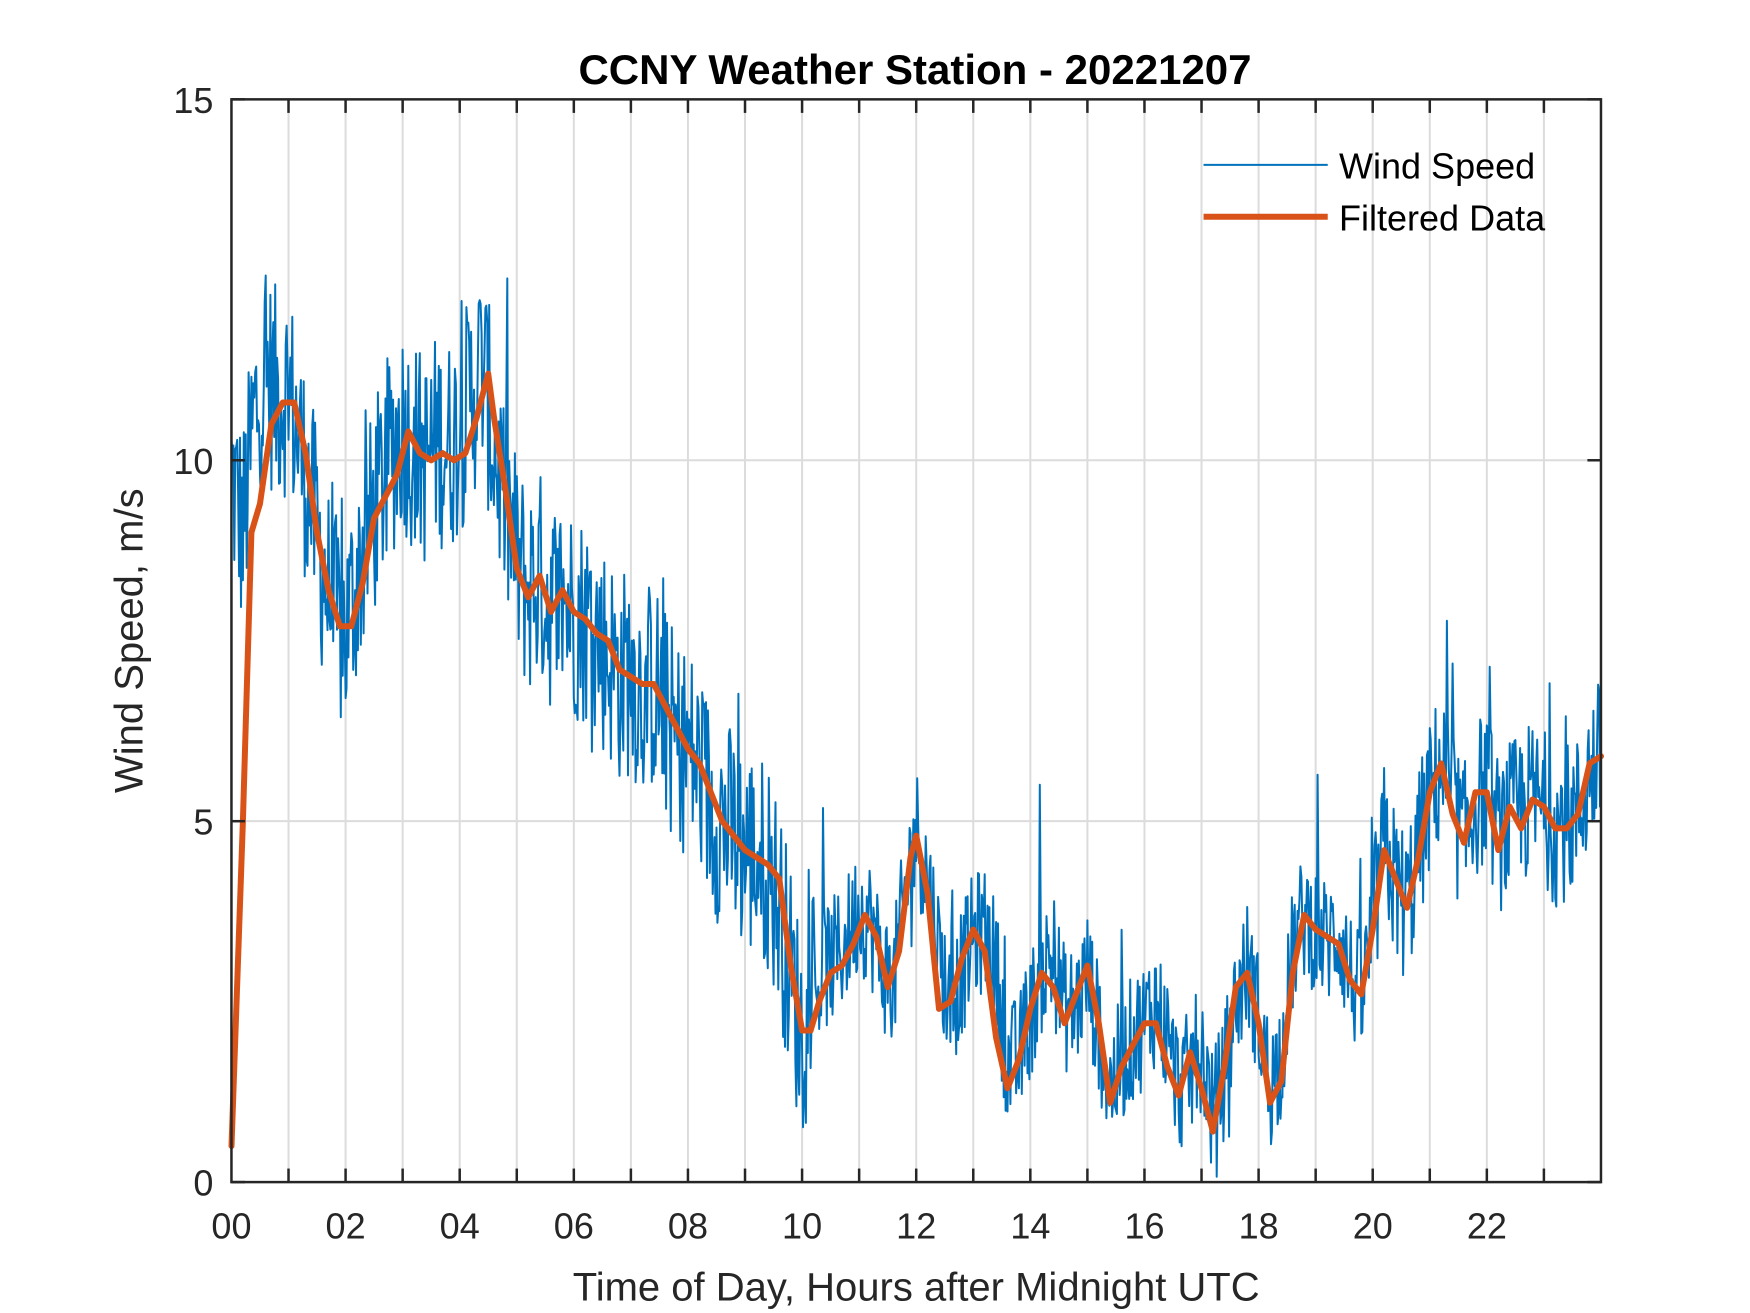 The height and width of the screenshot is (1313, 1750). I want to click on x-tick-label: 06, so click(574, 1226).